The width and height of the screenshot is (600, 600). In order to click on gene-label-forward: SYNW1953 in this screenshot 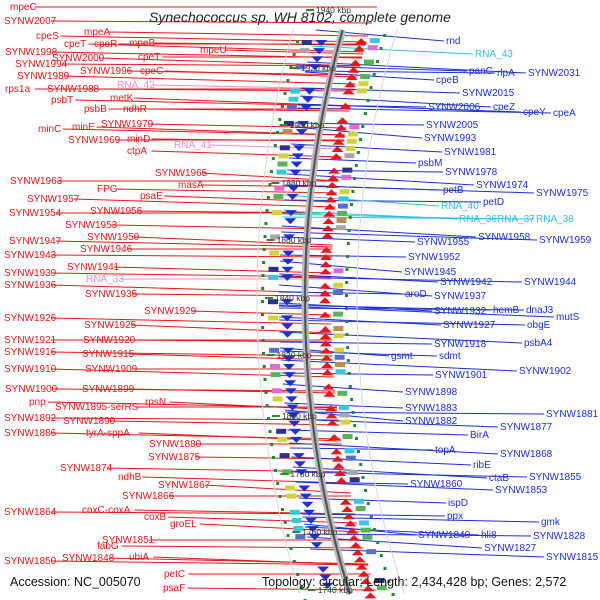, I will do `click(91, 225)`.